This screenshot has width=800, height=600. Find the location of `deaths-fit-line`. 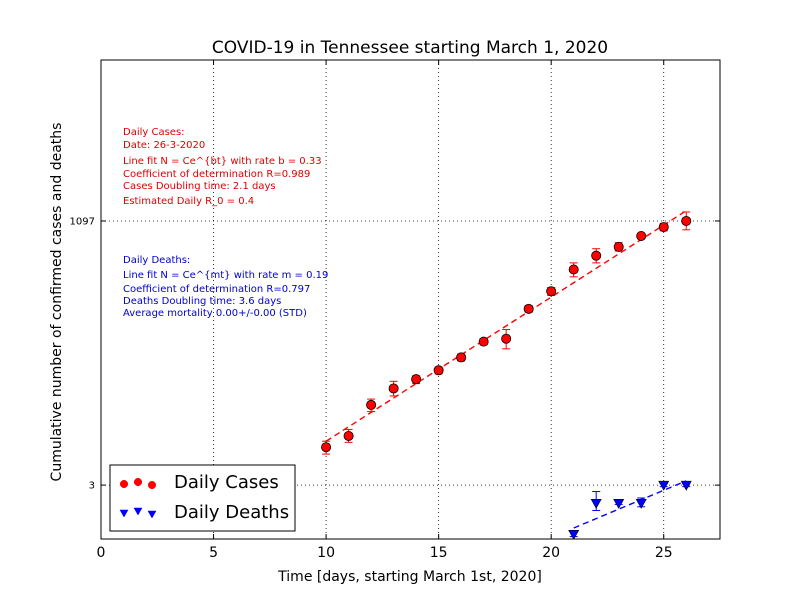

deaths-fit-line is located at coordinates (630, 504).